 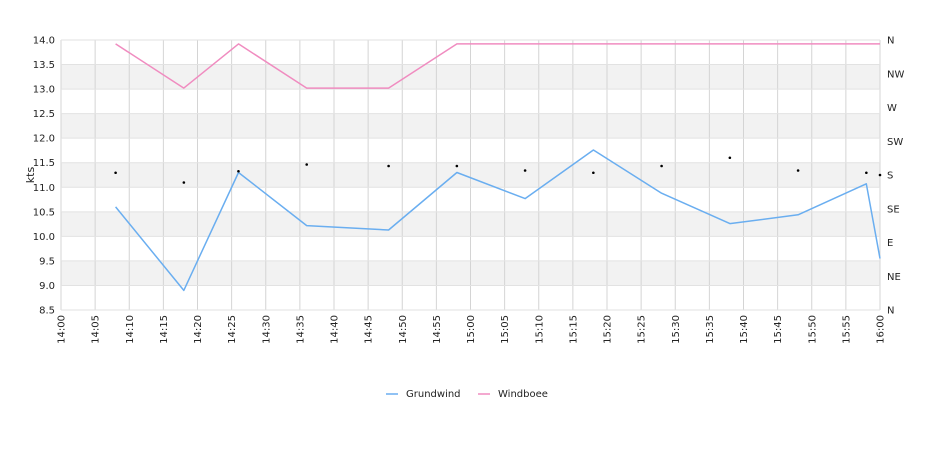 I want to click on x-tick-label: 15:25, so click(x=642, y=329).